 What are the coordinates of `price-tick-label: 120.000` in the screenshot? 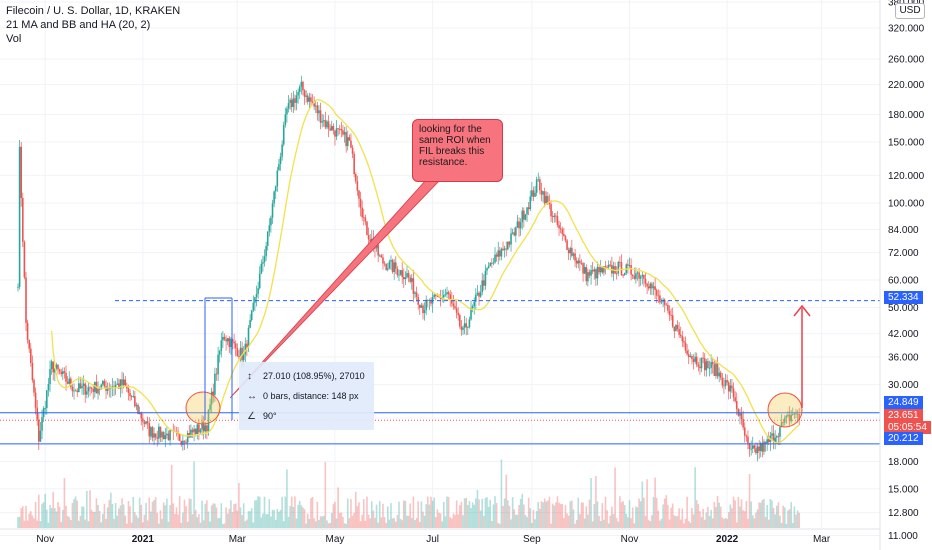 It's located at (906, 176).